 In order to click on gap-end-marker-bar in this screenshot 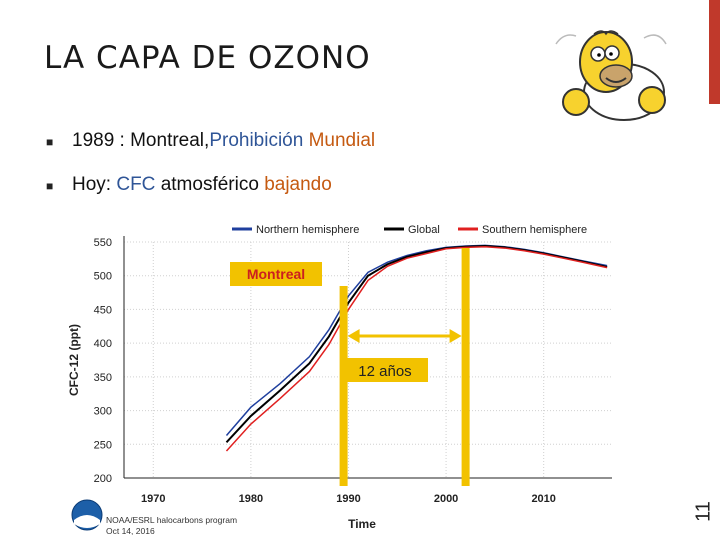, I will do `click(465, 367)`.